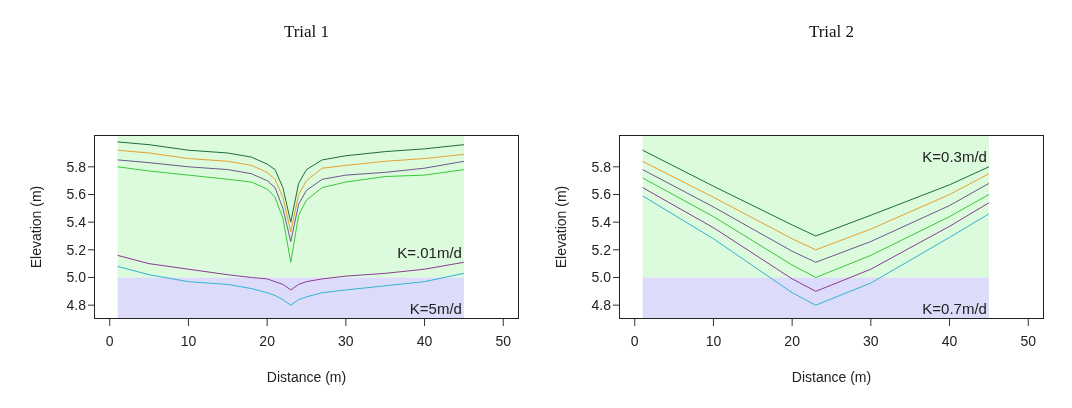 This screenshot has width=1072, height=408. Describe the element at coordinates (954, 157) in the screenshot. I see `band-label: K=0.3m/d` at that location.